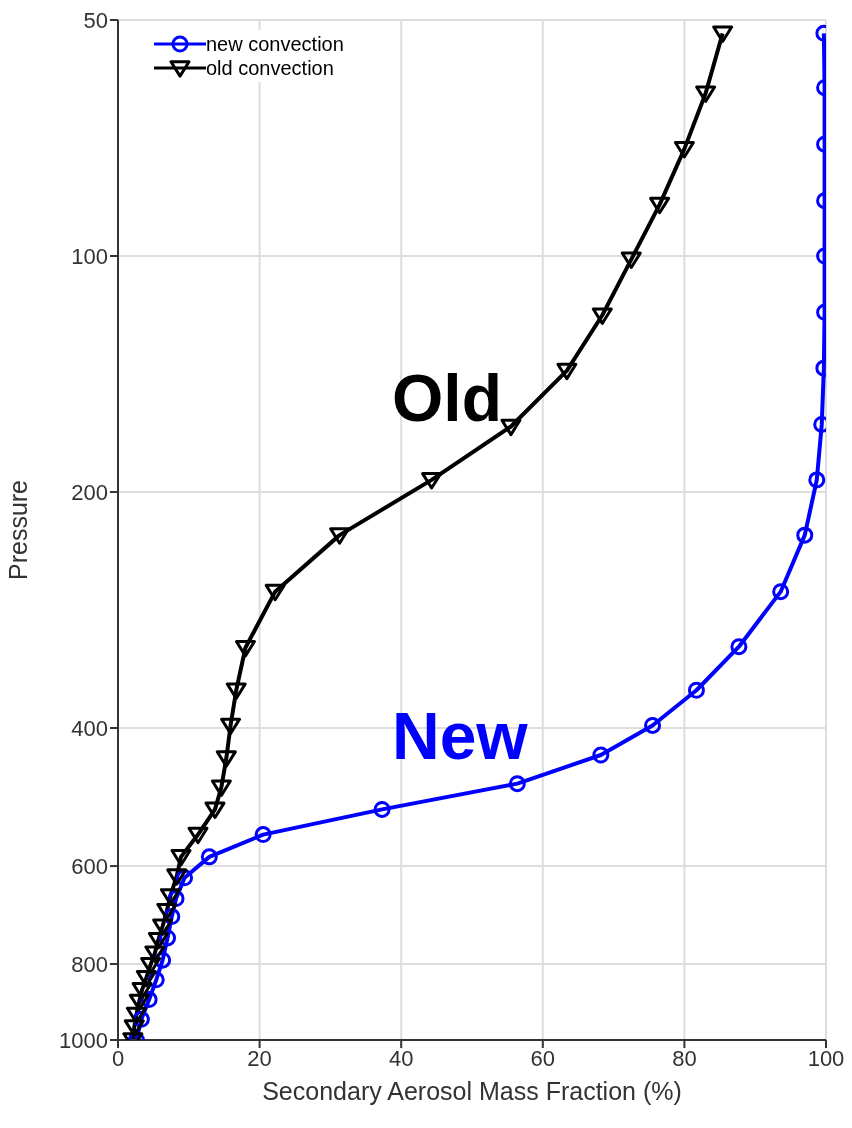  What do you see at coordinates (89, 728) in the screenshot?
I see `y-tick-label: 400` at bounding box center [89, 728].